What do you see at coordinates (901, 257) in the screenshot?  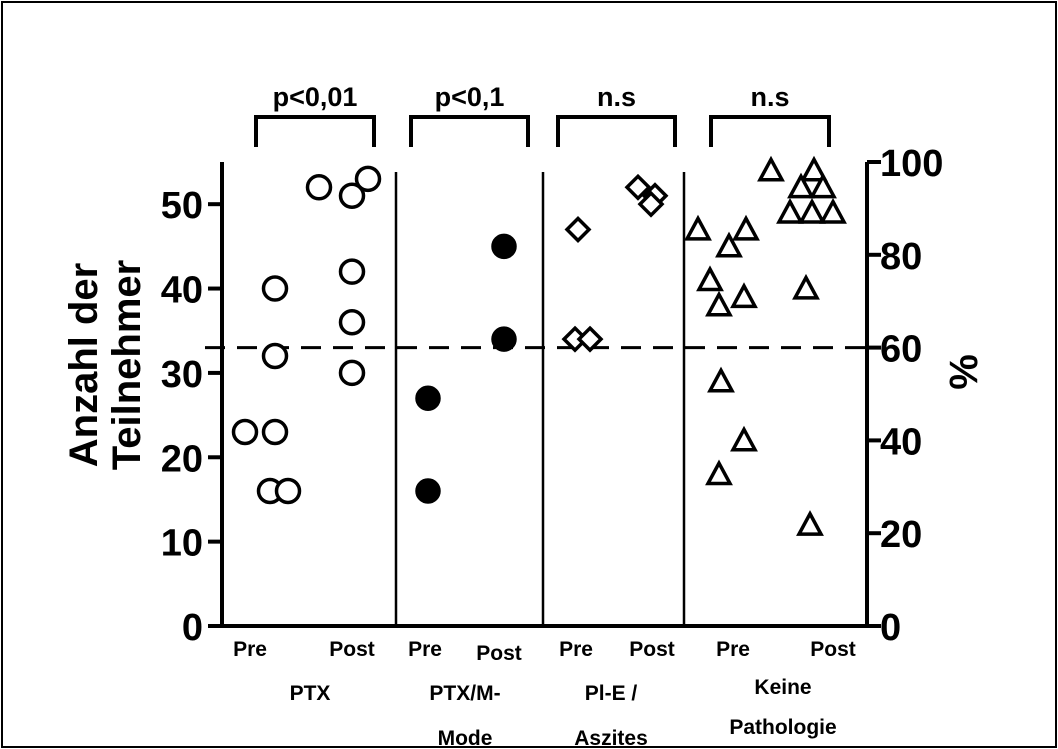 I see `right-tick-label: 80` at bounding box center [901, 257].